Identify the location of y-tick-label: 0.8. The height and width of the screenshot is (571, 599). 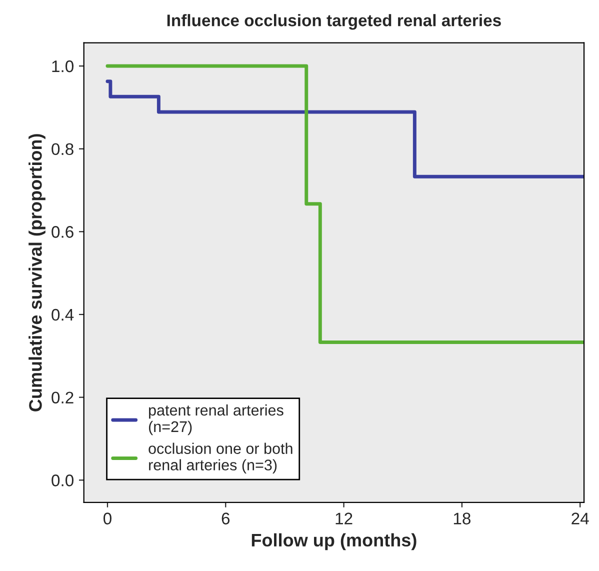
(63, 149).